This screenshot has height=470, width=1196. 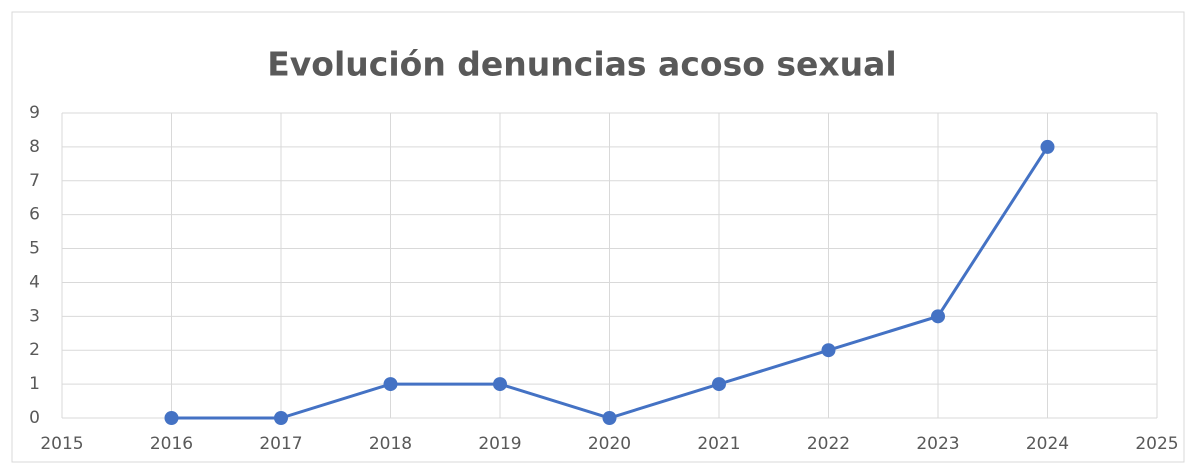 I want to click on x-tick-label: 2025, so click(x=1156, y=444).